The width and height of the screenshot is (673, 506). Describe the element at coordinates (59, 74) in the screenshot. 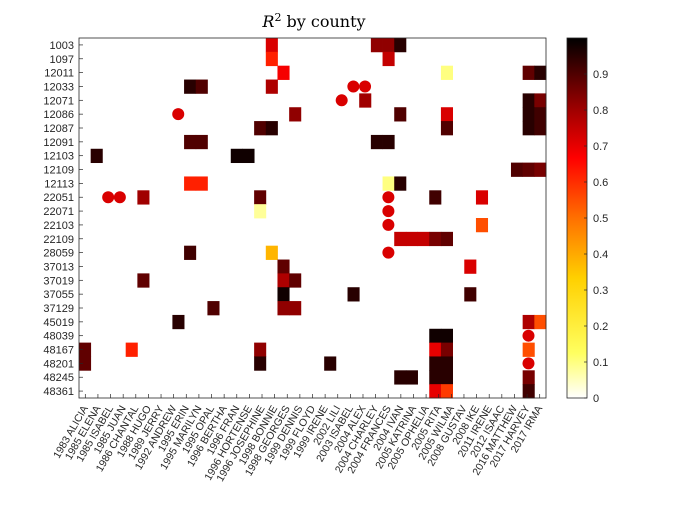

I see `y-tick-label: 12011` at that location.